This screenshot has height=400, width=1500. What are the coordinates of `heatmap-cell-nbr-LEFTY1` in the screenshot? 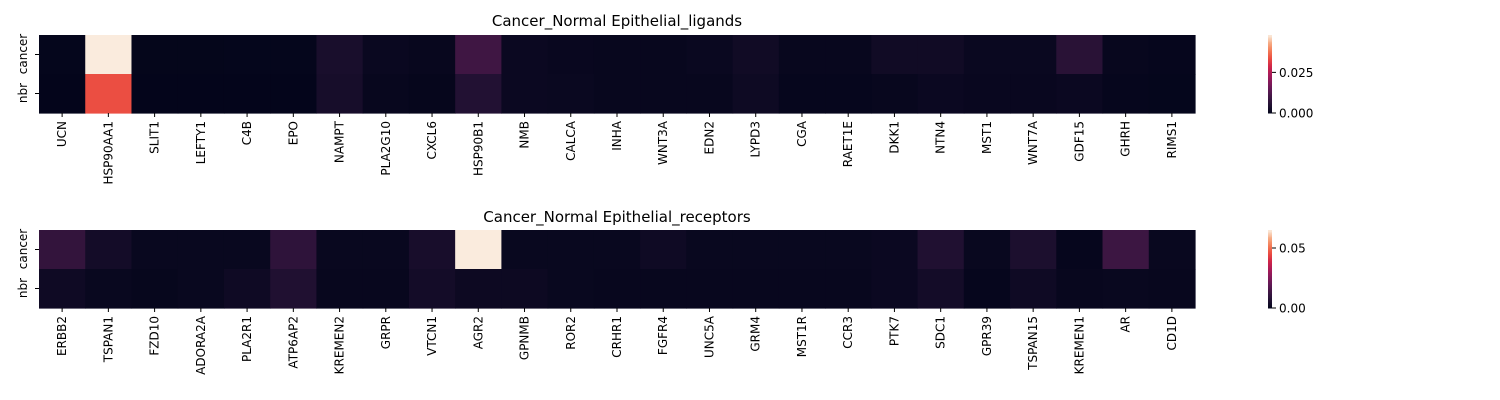 It's located at (201, 94).